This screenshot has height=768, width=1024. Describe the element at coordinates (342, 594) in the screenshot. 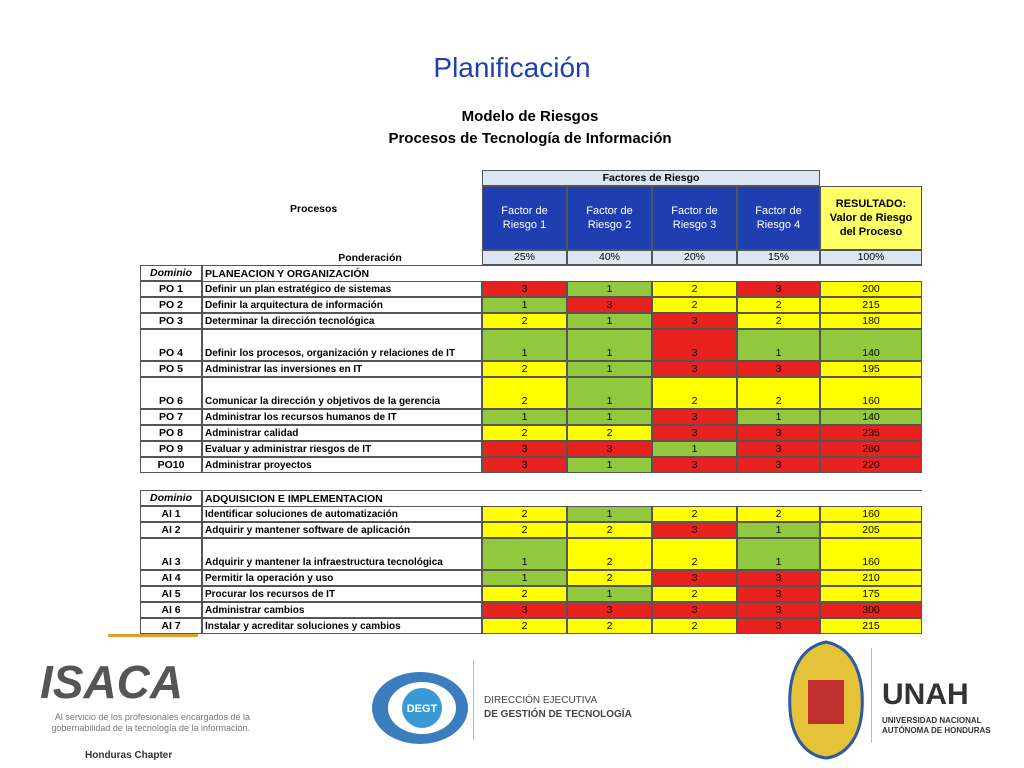

I see `process-name: Procurar los recursos de IT` at that location.